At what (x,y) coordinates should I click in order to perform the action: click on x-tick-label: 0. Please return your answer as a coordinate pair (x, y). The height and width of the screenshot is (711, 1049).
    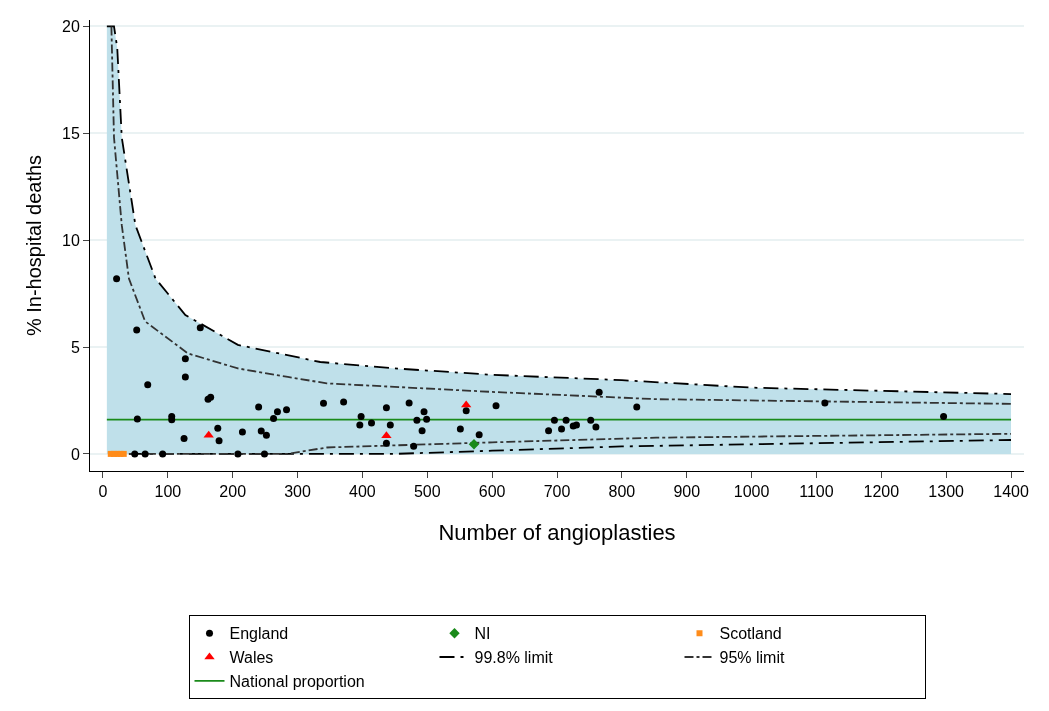
    Looking at the image, I should click on (103, 492).